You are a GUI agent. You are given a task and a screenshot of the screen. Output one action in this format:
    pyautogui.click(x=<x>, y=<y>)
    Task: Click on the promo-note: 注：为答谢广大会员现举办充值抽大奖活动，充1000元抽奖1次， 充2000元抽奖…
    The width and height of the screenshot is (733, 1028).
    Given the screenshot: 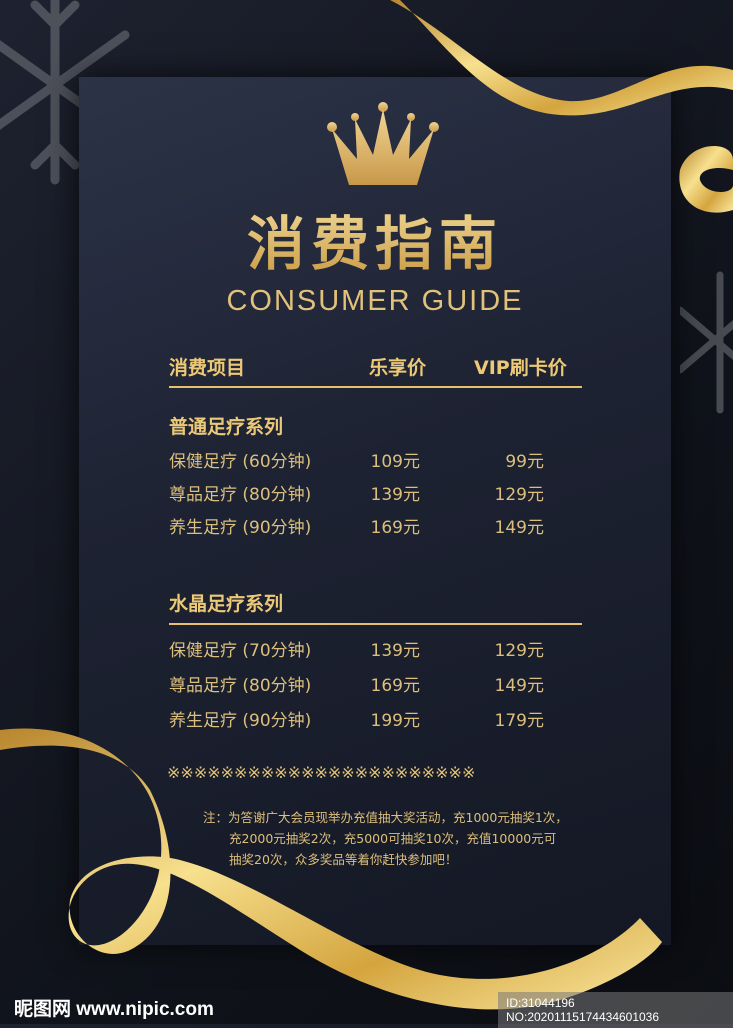 What is the action you would take?
    pyautogui.click(x=393, y=838)
    